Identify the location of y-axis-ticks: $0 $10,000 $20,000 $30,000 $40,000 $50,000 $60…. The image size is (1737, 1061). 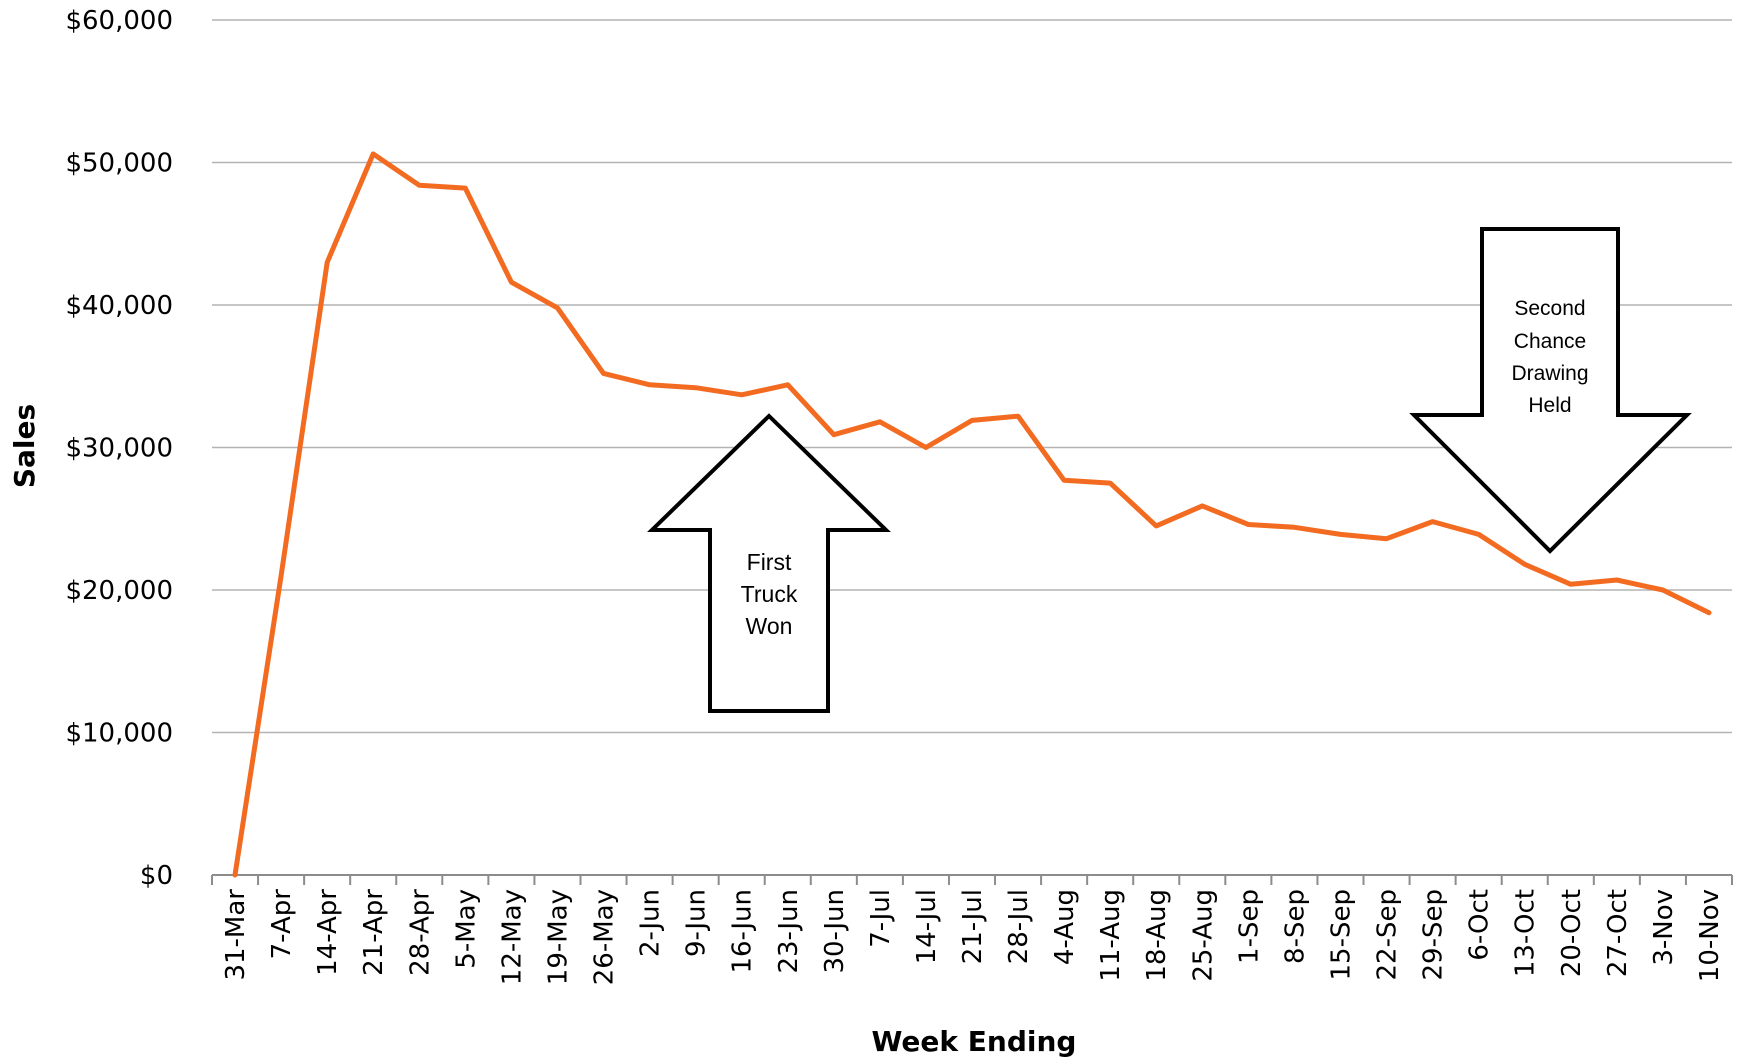
(119, 448).